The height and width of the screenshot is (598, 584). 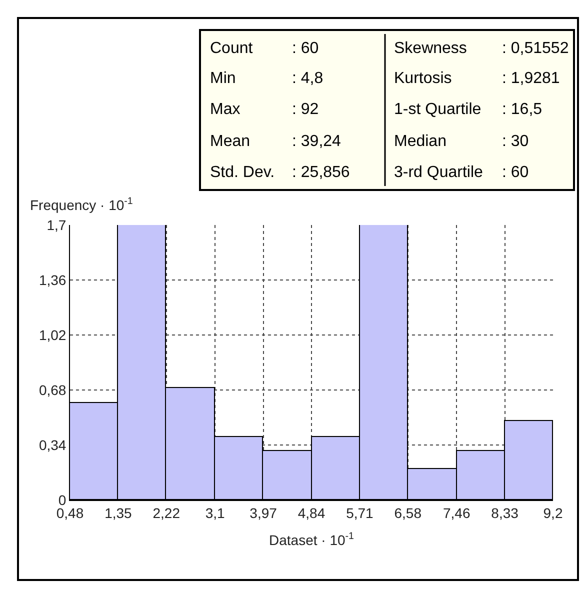 I want to click on text: Skewness, so click(x=430, y=48).